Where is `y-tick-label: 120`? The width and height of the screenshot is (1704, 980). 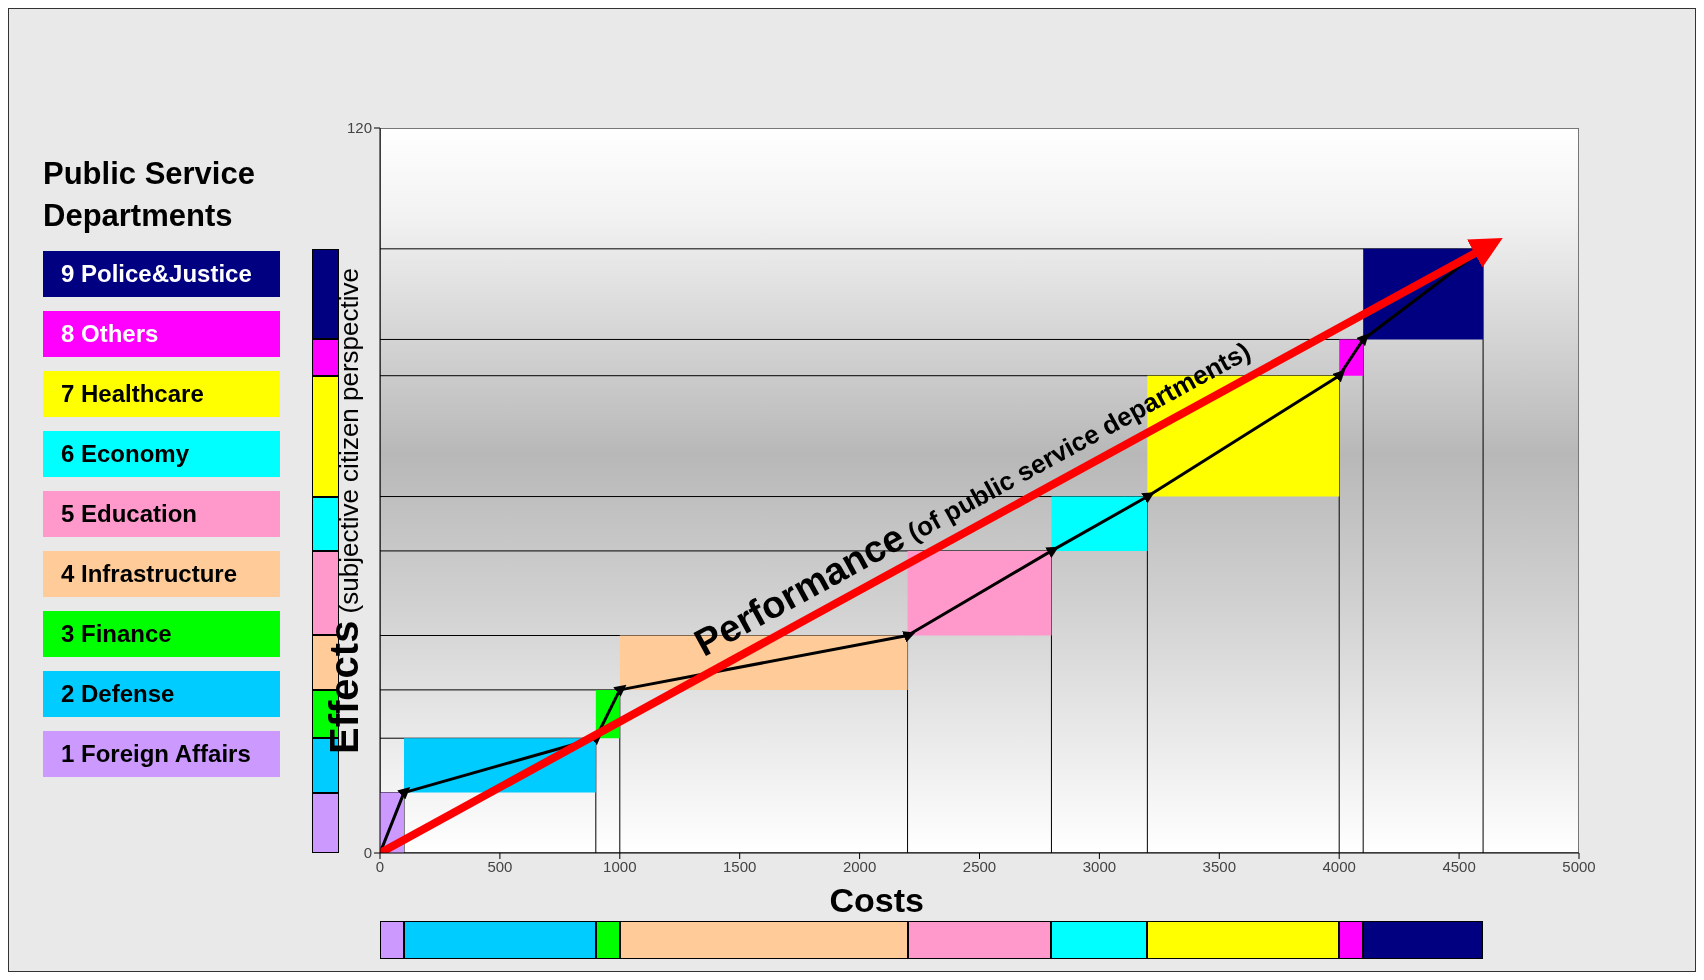
y-tick-label: 120 is located at coordinates (359, 128).